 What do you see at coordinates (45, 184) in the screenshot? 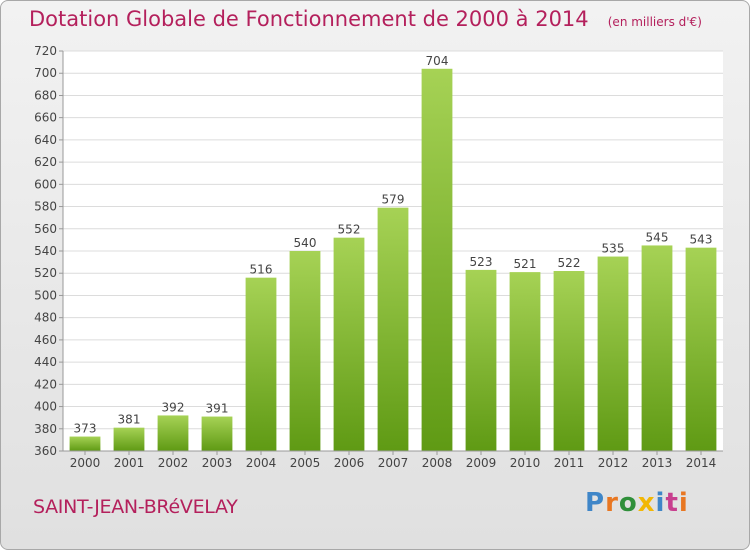
I see `y-tick-label: 600` at bounding box center [45, 184].